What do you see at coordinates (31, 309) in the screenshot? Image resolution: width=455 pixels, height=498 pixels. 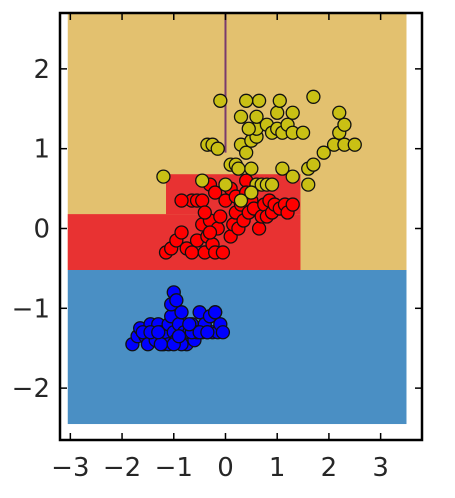 I see `y-tick-label: −1` at bounding box center [31, 309].